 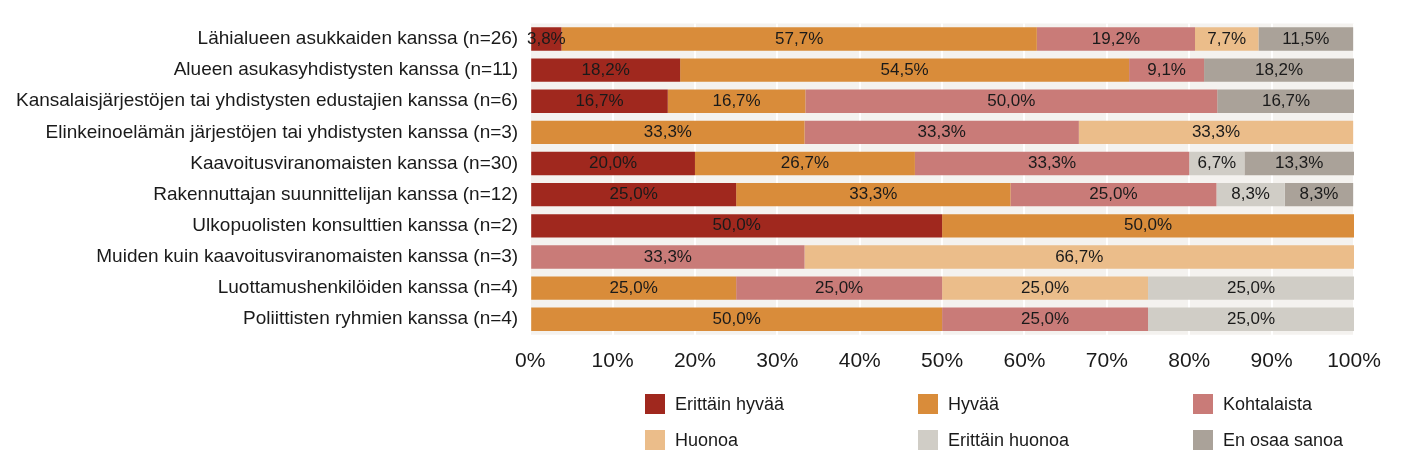 What do you see at coordinates (1268, 404) in the screenshot?
I see `legend-label: Kohtalaista` at bounding box center [1268, 404].